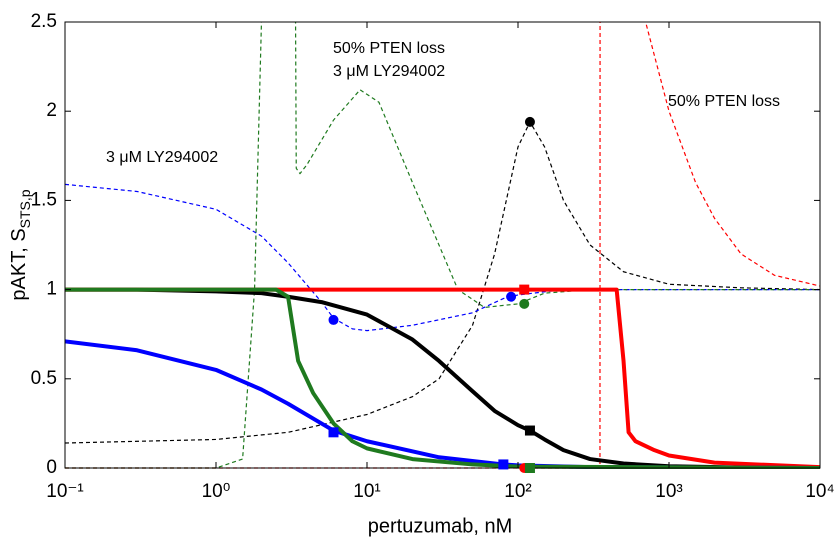 This screenshot has width=837, height=539. I want to click on x-tick-label: 10⁴, so click(819, 491).